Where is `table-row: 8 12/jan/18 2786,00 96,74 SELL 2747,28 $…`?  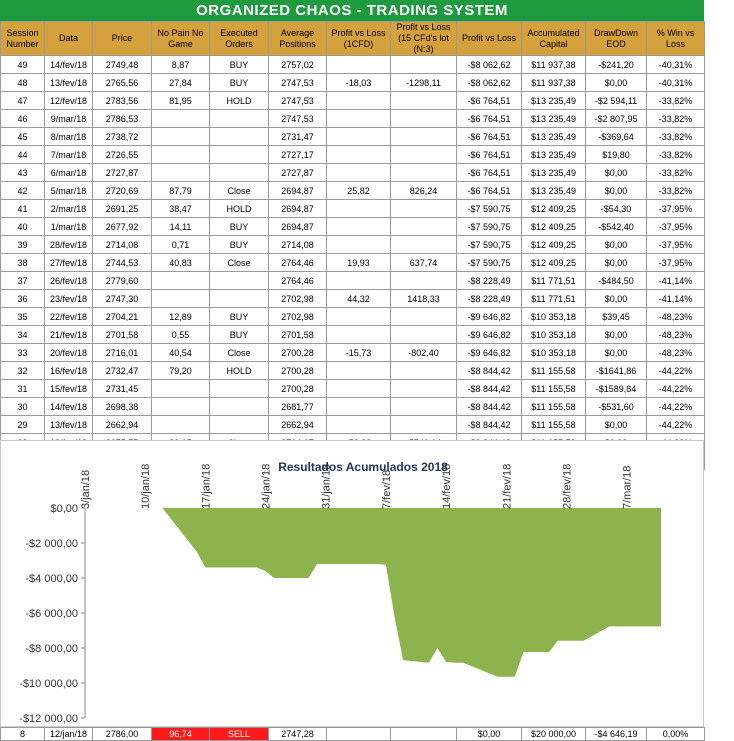
table-row: 8 12/jan/18 2786,00 96,74 SELL 2747,28 $… is located at coordinates (352, 734).